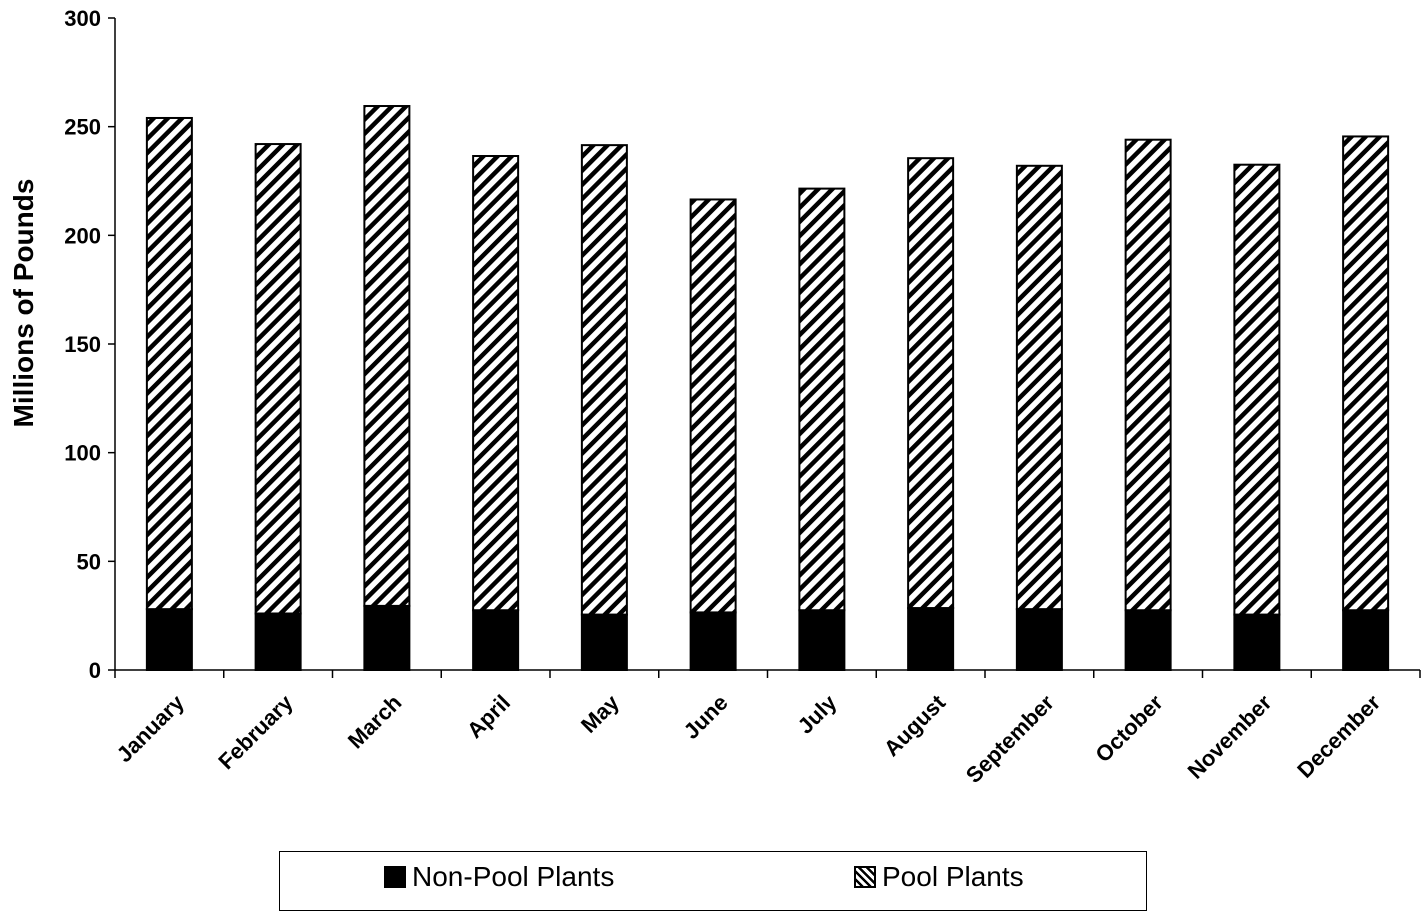  What do you see at coordinates (822, 399) in the screenshot?
I see `bar-pool-plants-july` at bounding box center [822, 399].